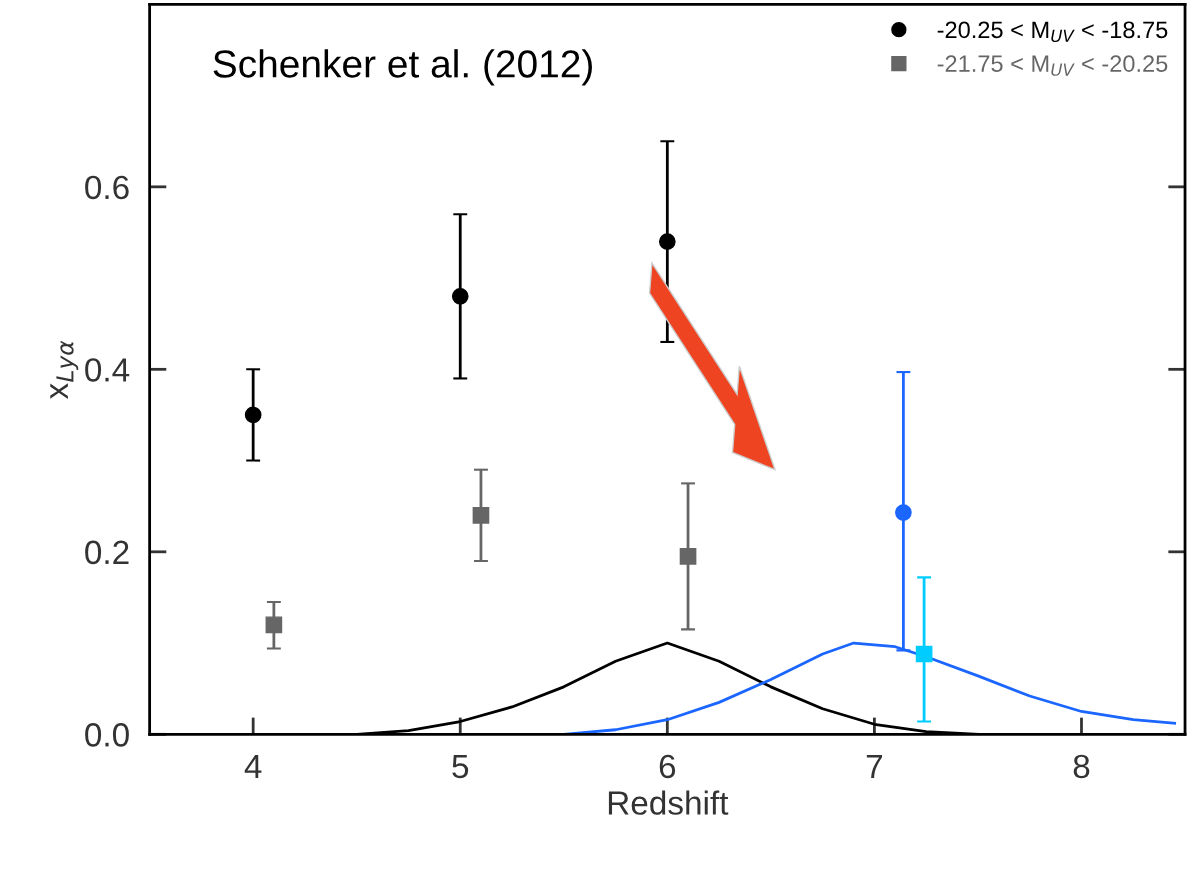 This screenshot has width=1197, height=869. I want to click on y-tick-label: 0.6, so click(107, 187).